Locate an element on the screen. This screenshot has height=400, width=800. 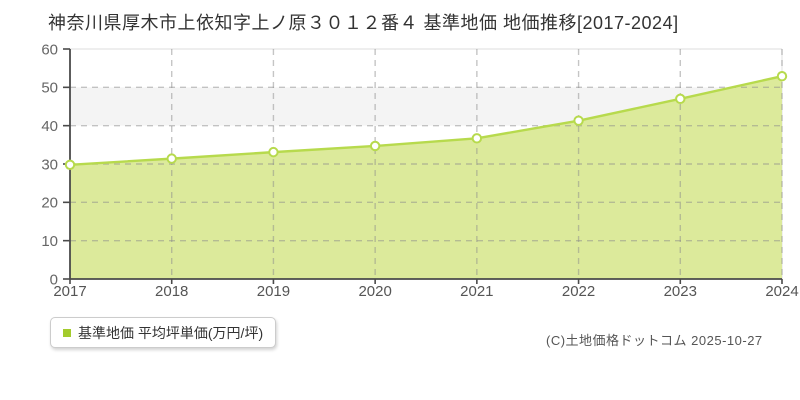
y-tick-label: 60 is located at coordinates (49, 49).